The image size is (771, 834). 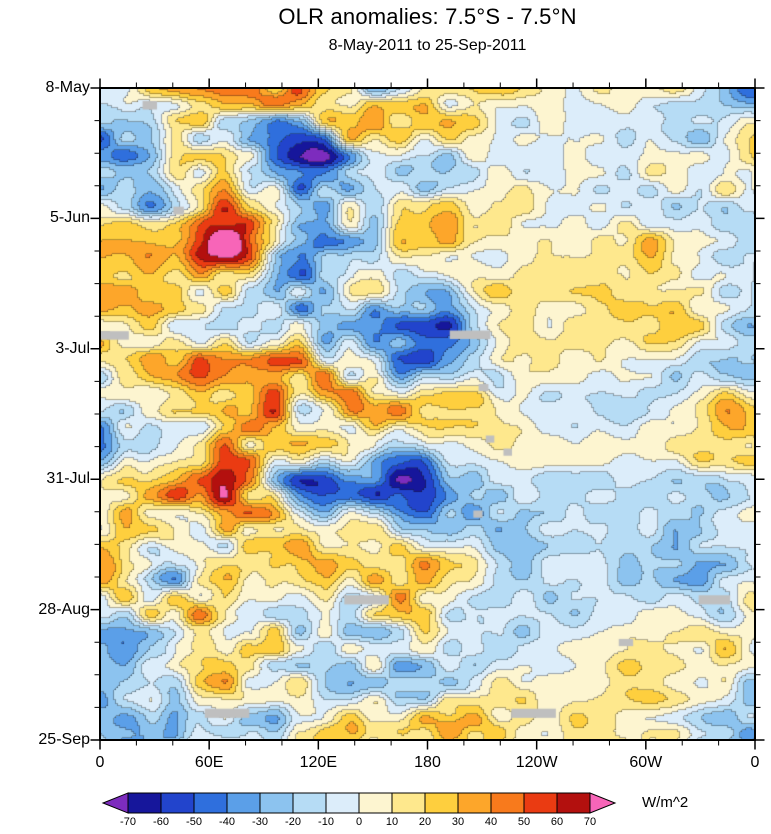 What do you see at coordinates (392, 822) in the screenshot?
I see `colorbar-tick-label: 10` at bounding box center [392, 822].